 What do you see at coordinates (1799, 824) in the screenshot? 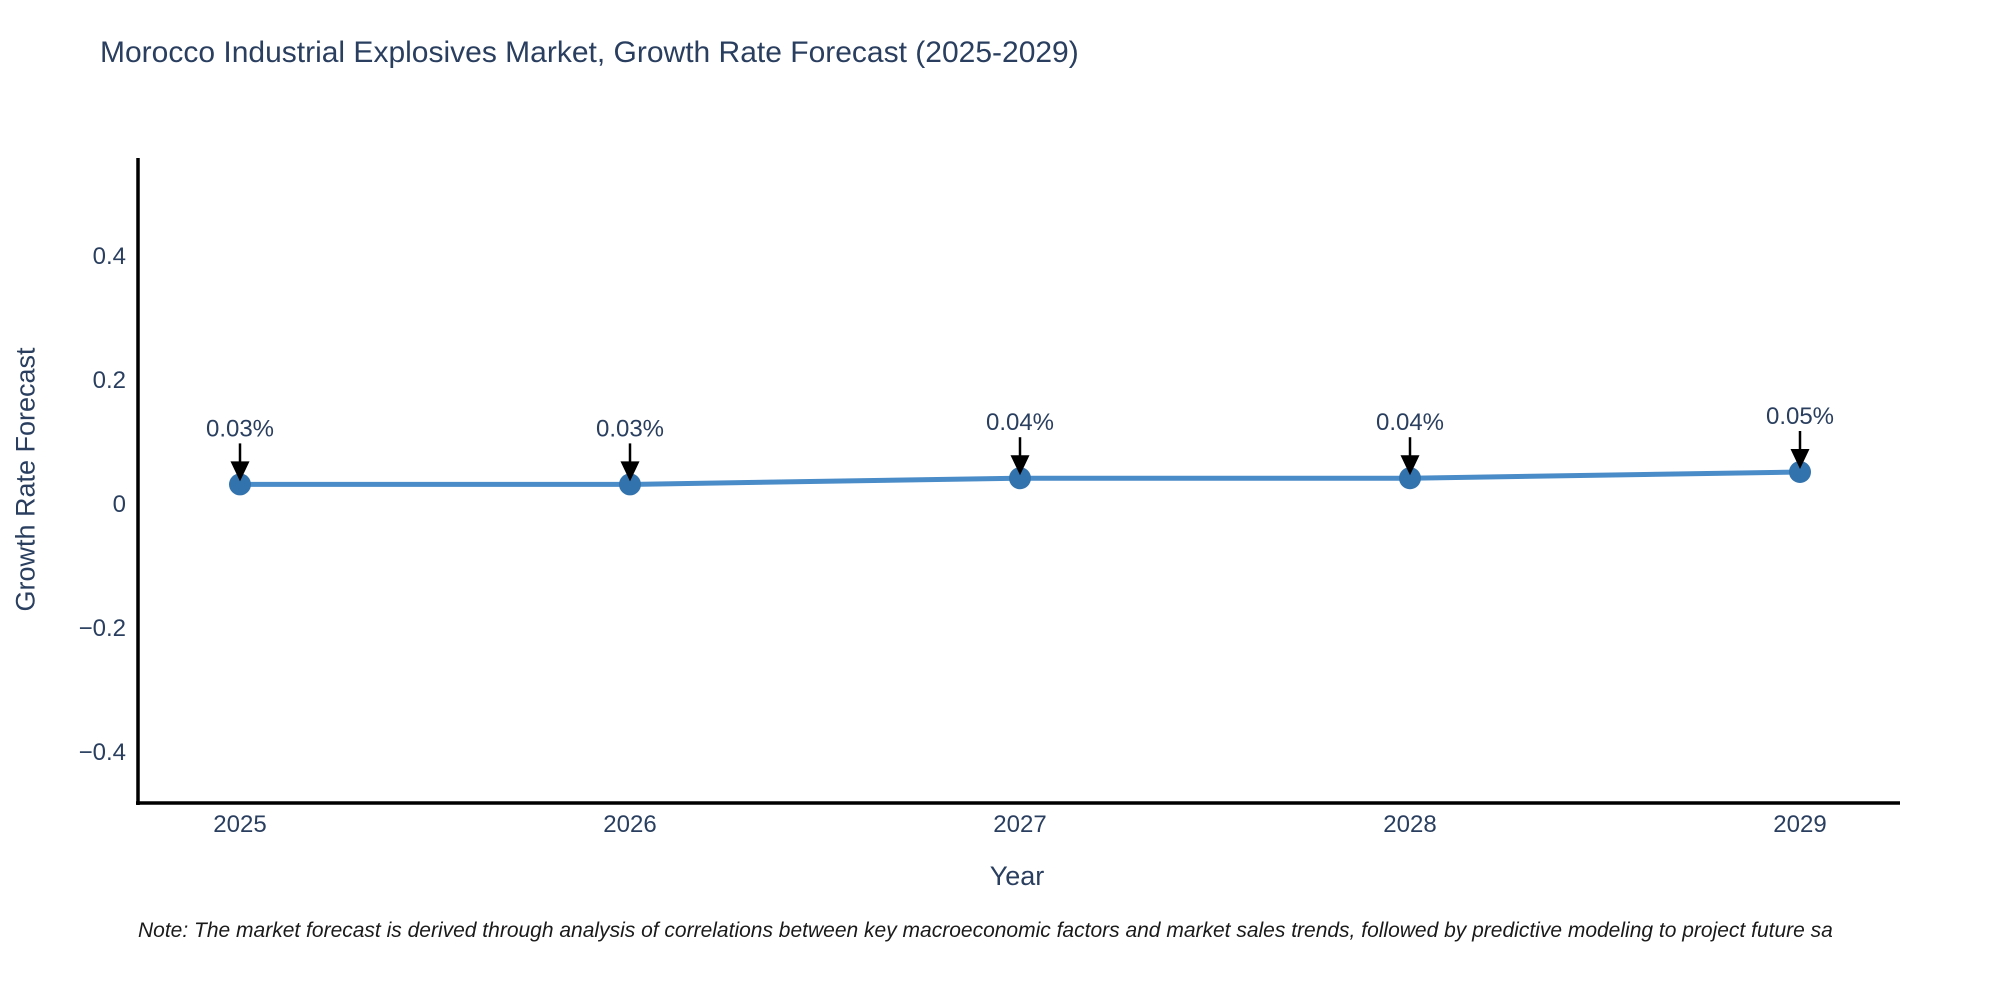
I see `x-tick-label: 2029` at bounding box center [1799, 824].